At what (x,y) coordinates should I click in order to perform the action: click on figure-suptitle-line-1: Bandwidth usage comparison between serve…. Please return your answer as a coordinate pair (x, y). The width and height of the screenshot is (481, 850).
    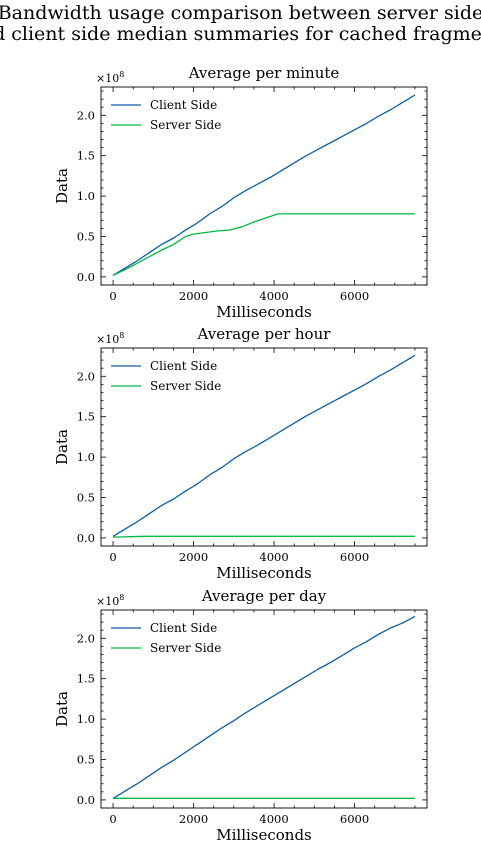
    Looking at the image, I should click on (240, 13).